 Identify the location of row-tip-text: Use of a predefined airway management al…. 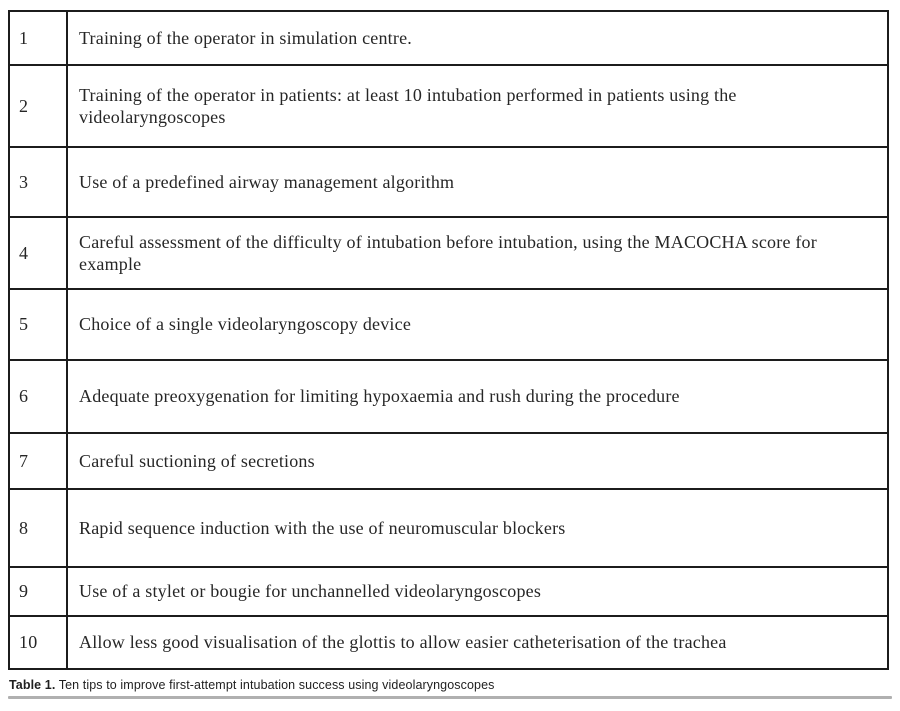
(477, 182).